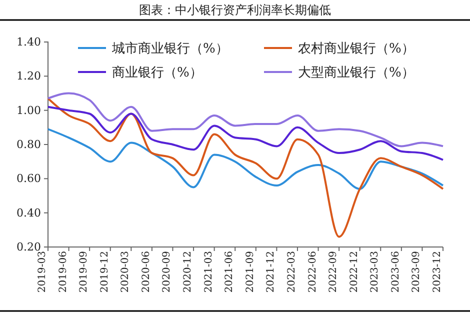 The width and height of the screenshot is (470, 333). I want to click on x-tick-label: 2023-09, so click(416, 272).